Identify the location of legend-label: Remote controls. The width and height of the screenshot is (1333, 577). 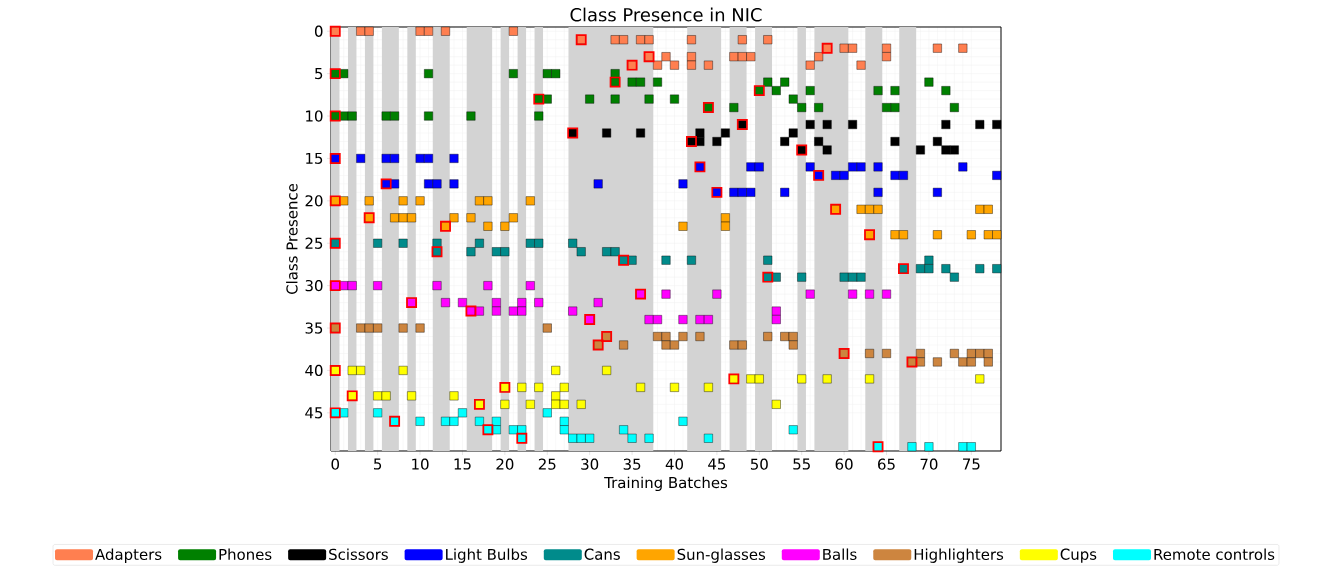
(1214, 554).